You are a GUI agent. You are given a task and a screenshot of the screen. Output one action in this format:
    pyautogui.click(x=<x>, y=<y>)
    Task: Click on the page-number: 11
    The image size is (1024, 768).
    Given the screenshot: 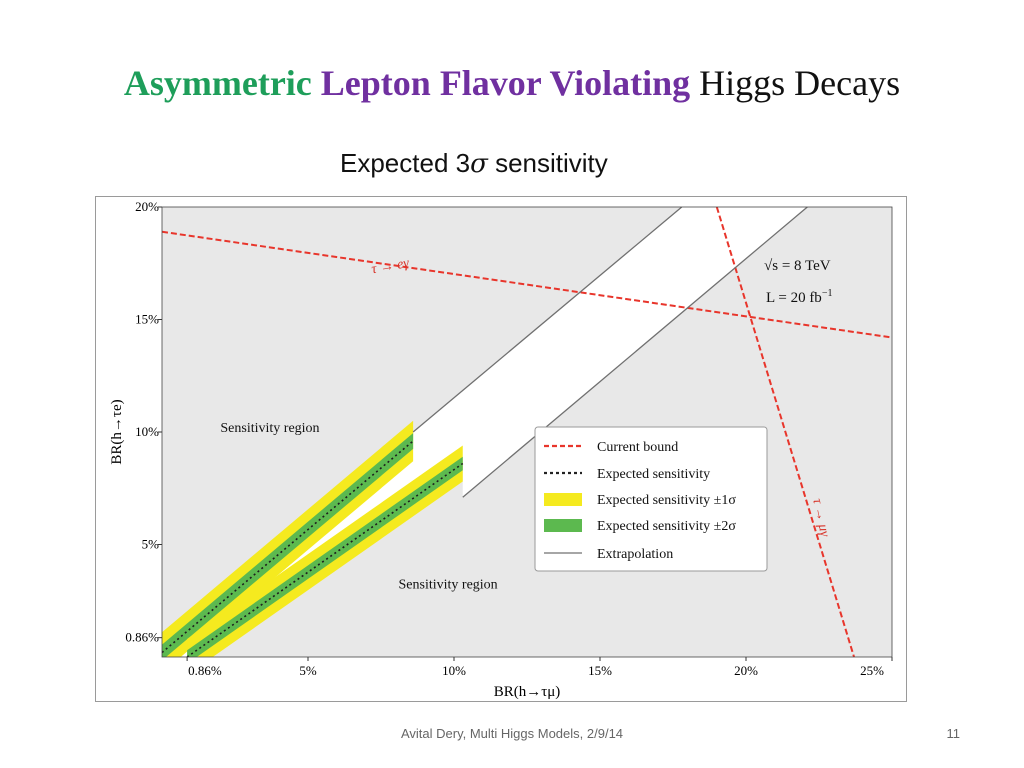 What is the action you would take?
    pyautogui.click(x=953, y=733)
    